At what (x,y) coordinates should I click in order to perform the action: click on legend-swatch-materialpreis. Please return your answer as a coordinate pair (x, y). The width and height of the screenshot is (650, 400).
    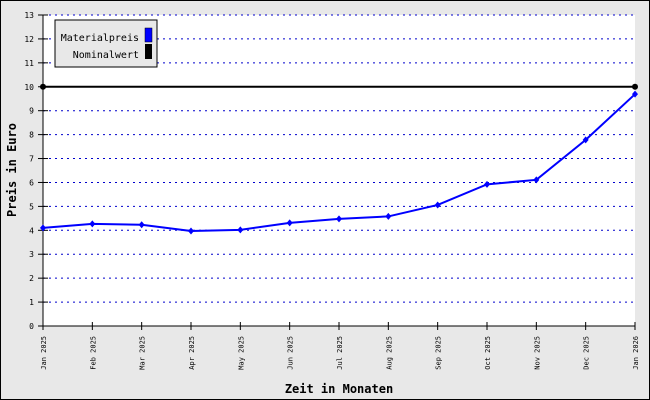
    Looking at the image, I should click on (148, 35).